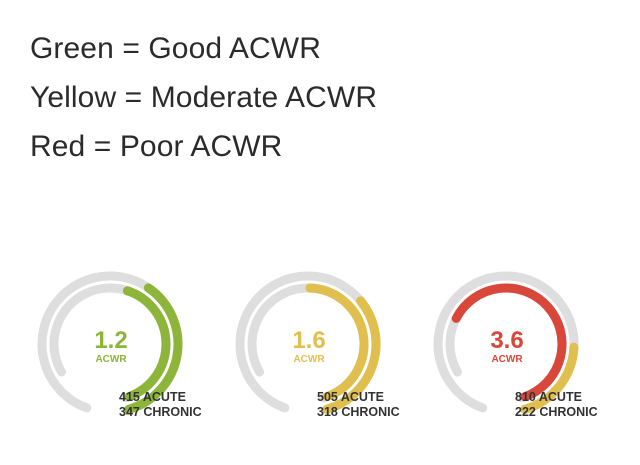  Describe the element at coordinates (556, 412) in the screenshot. I see `chronic-load: 222 CHRONIC` at that location.